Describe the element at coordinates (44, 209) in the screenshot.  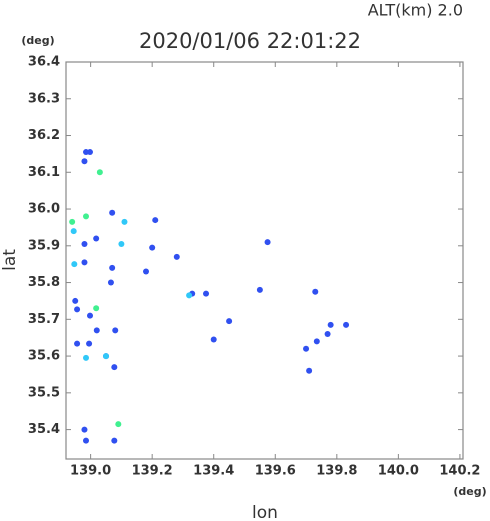
I see `y-tick-label: 36.0` at that location.